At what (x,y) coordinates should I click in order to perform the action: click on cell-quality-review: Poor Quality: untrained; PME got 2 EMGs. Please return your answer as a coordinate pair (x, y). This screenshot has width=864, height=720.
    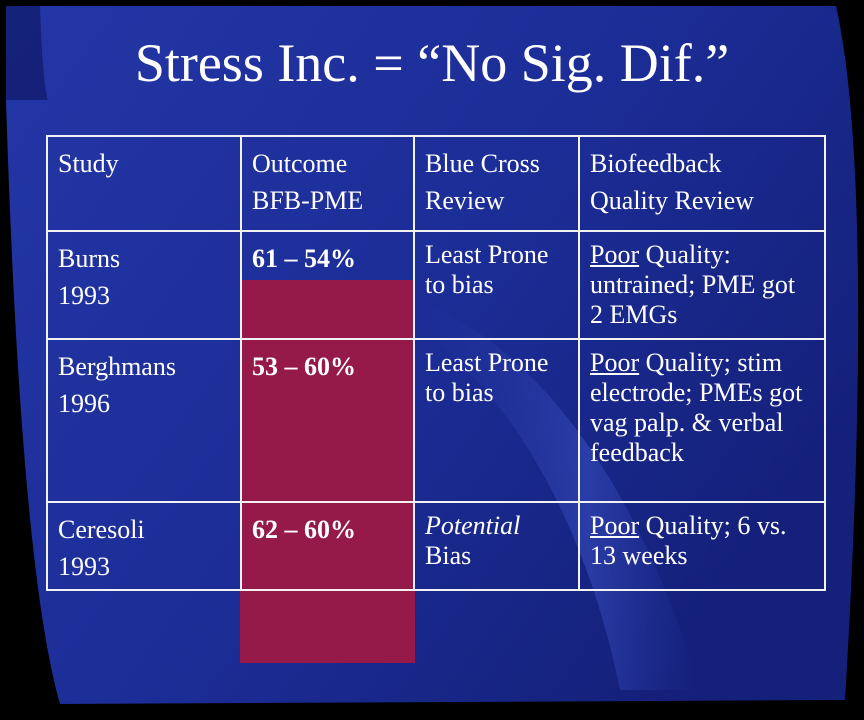
    Looking at the image, I should click on (702, 285).